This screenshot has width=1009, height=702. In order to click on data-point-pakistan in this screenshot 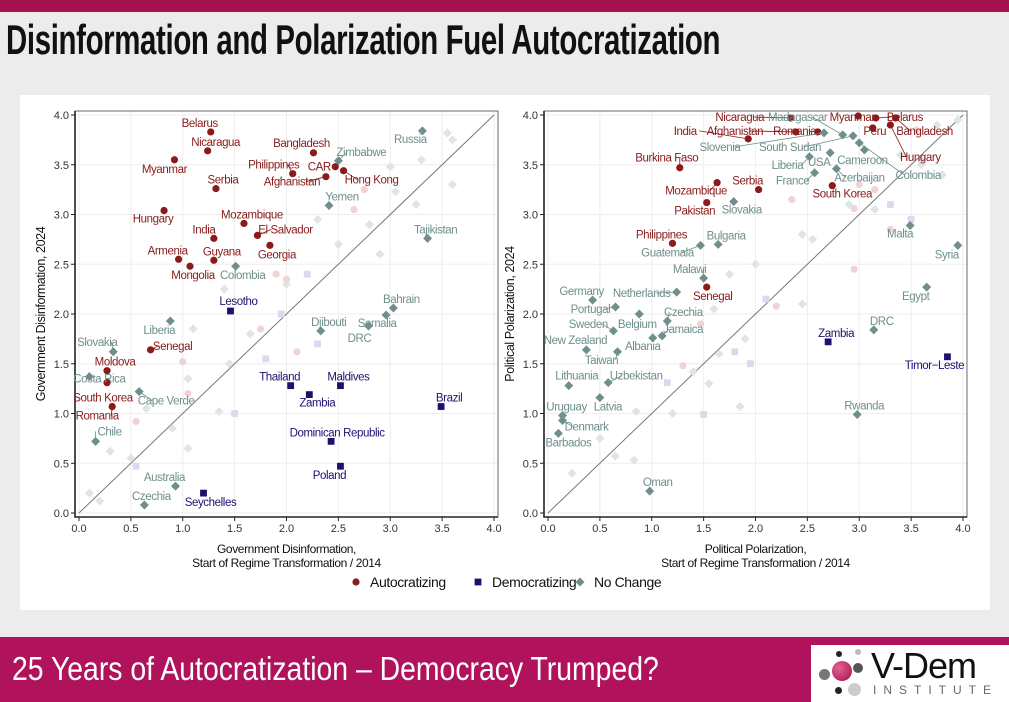, I will do `click(707, 202)`.